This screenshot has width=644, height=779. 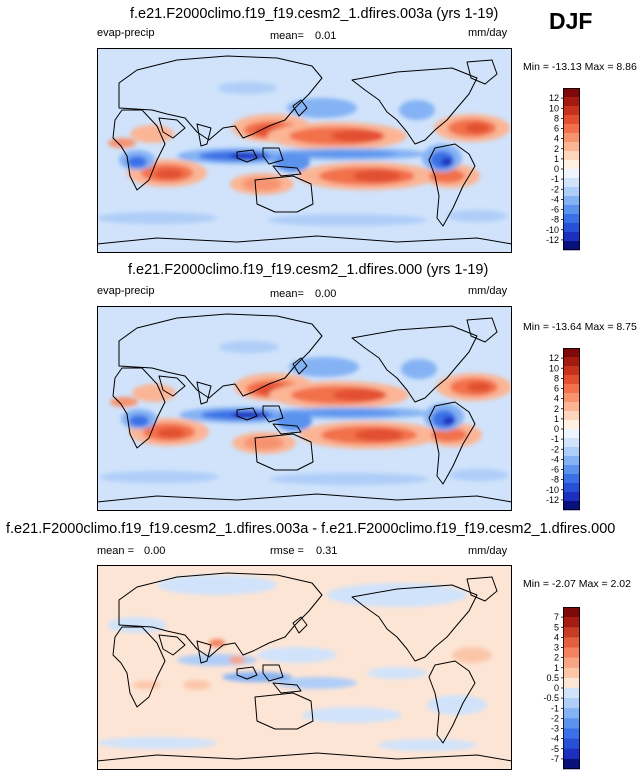 I want to click on colorbar-tick-label: -7, so click(x=555, y=759).